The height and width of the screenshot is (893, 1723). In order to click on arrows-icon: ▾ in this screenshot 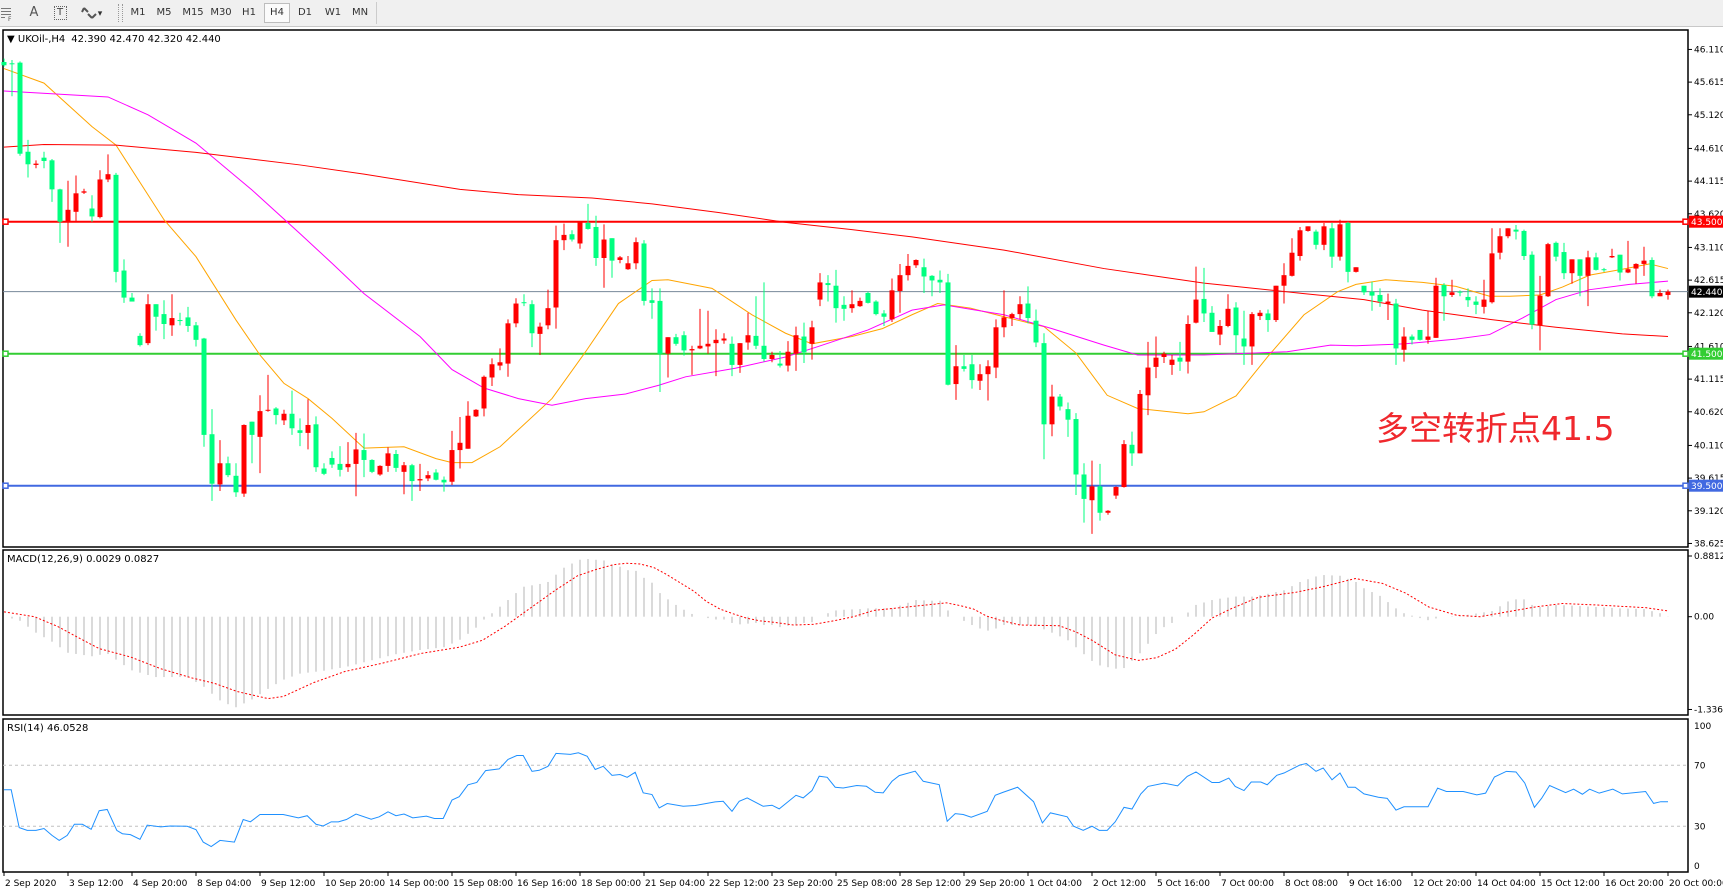, I will do `click(91, 13)`.